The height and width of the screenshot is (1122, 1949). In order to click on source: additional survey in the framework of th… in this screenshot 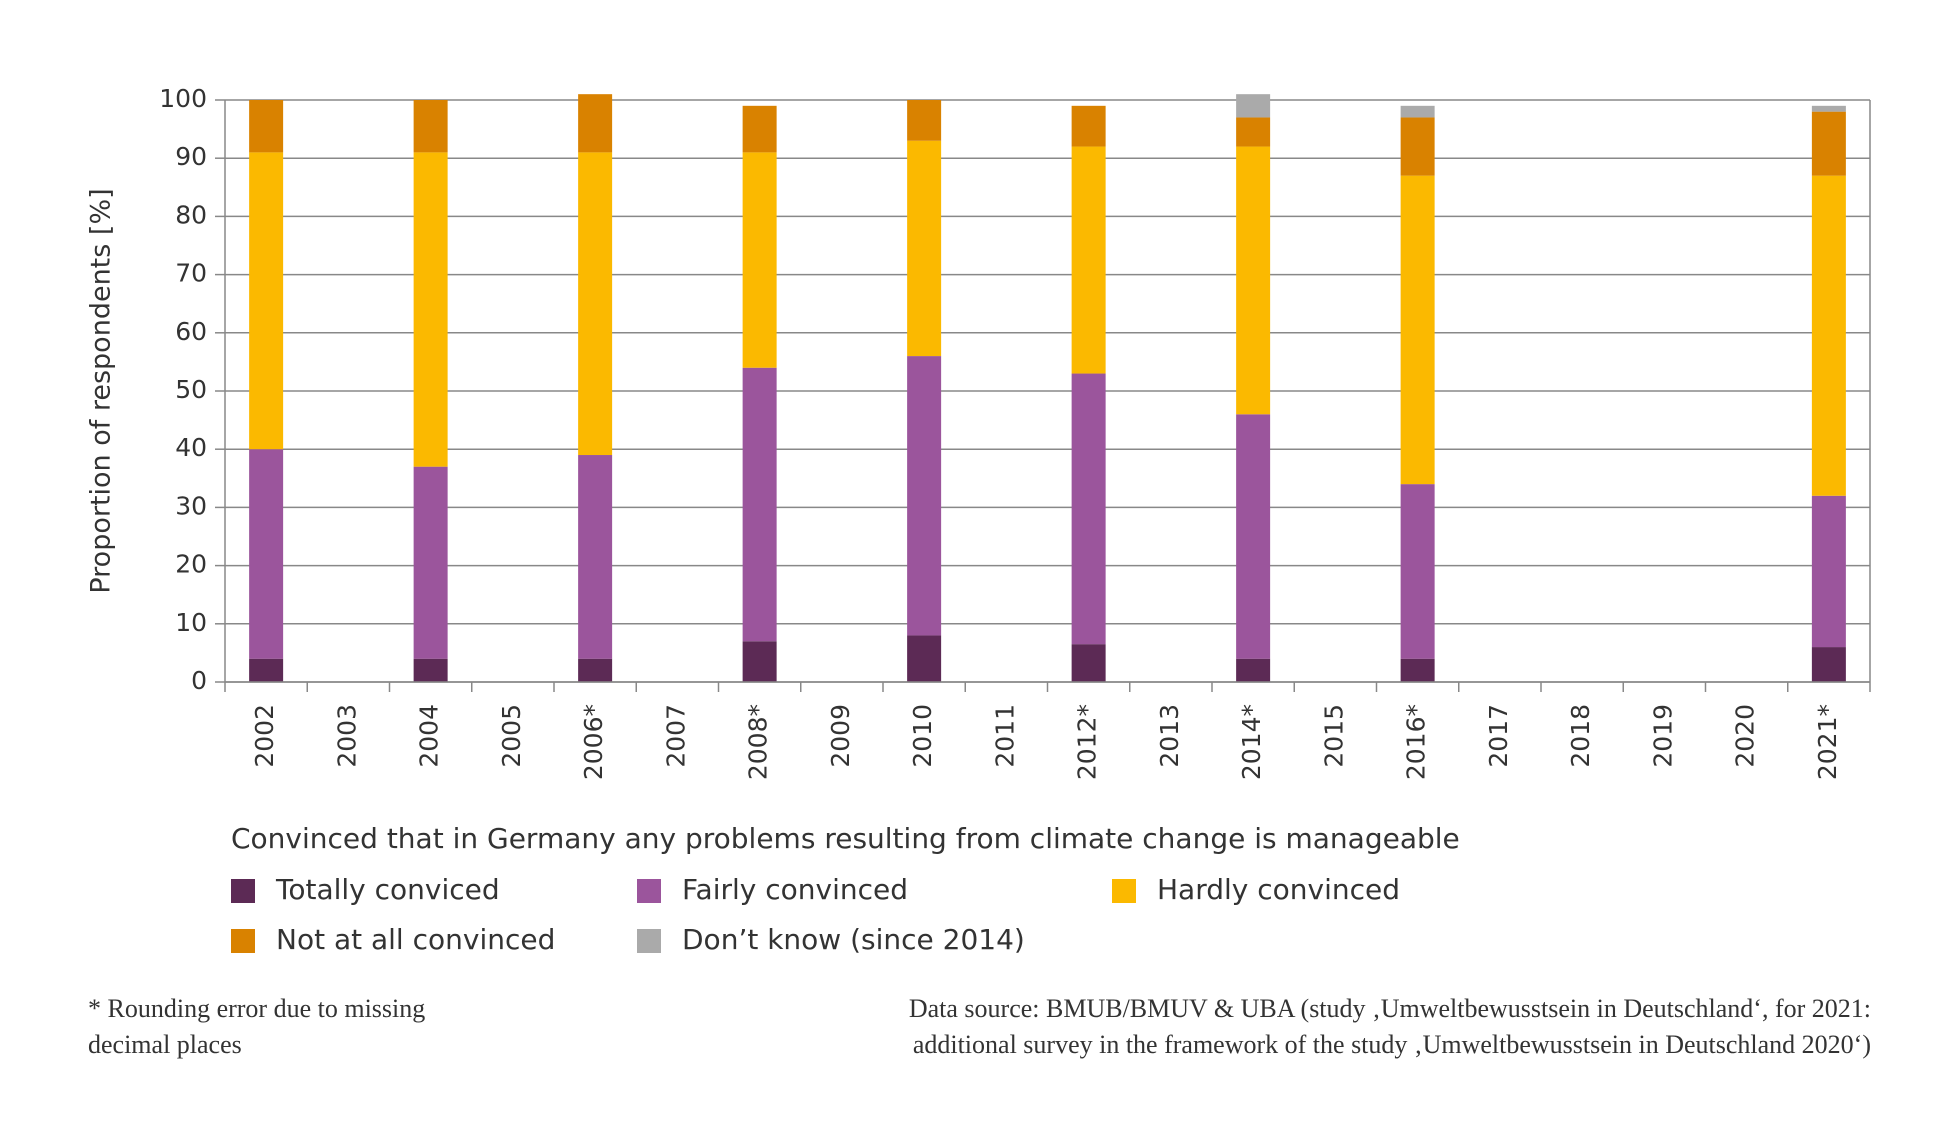, I will do `click(1392, 1044)`.